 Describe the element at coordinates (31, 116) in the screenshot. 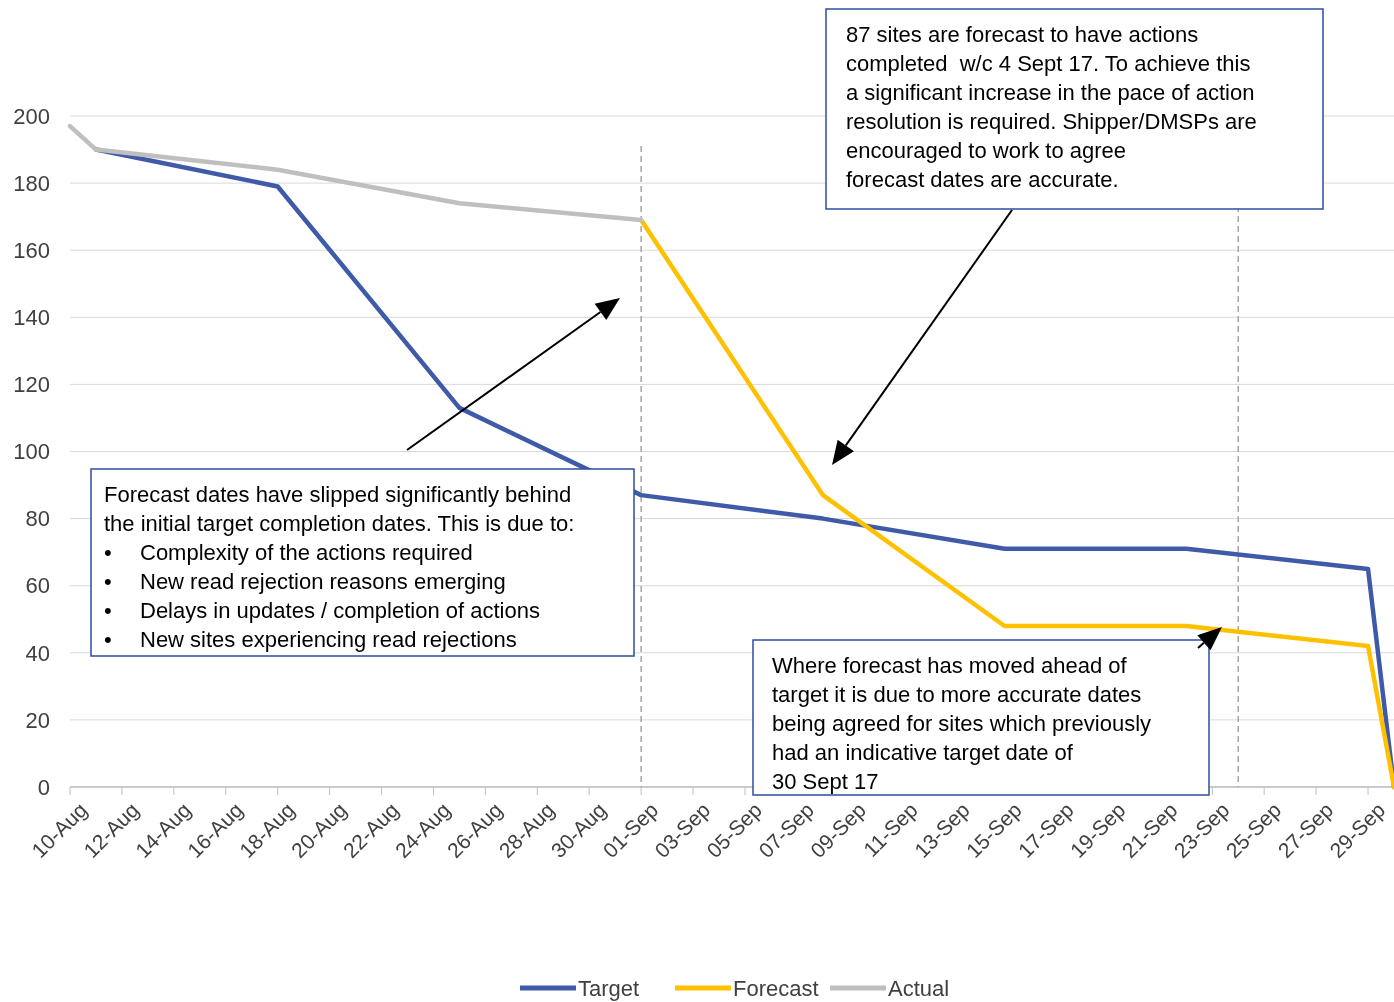

I see `y-tick-label: 200` at that location.